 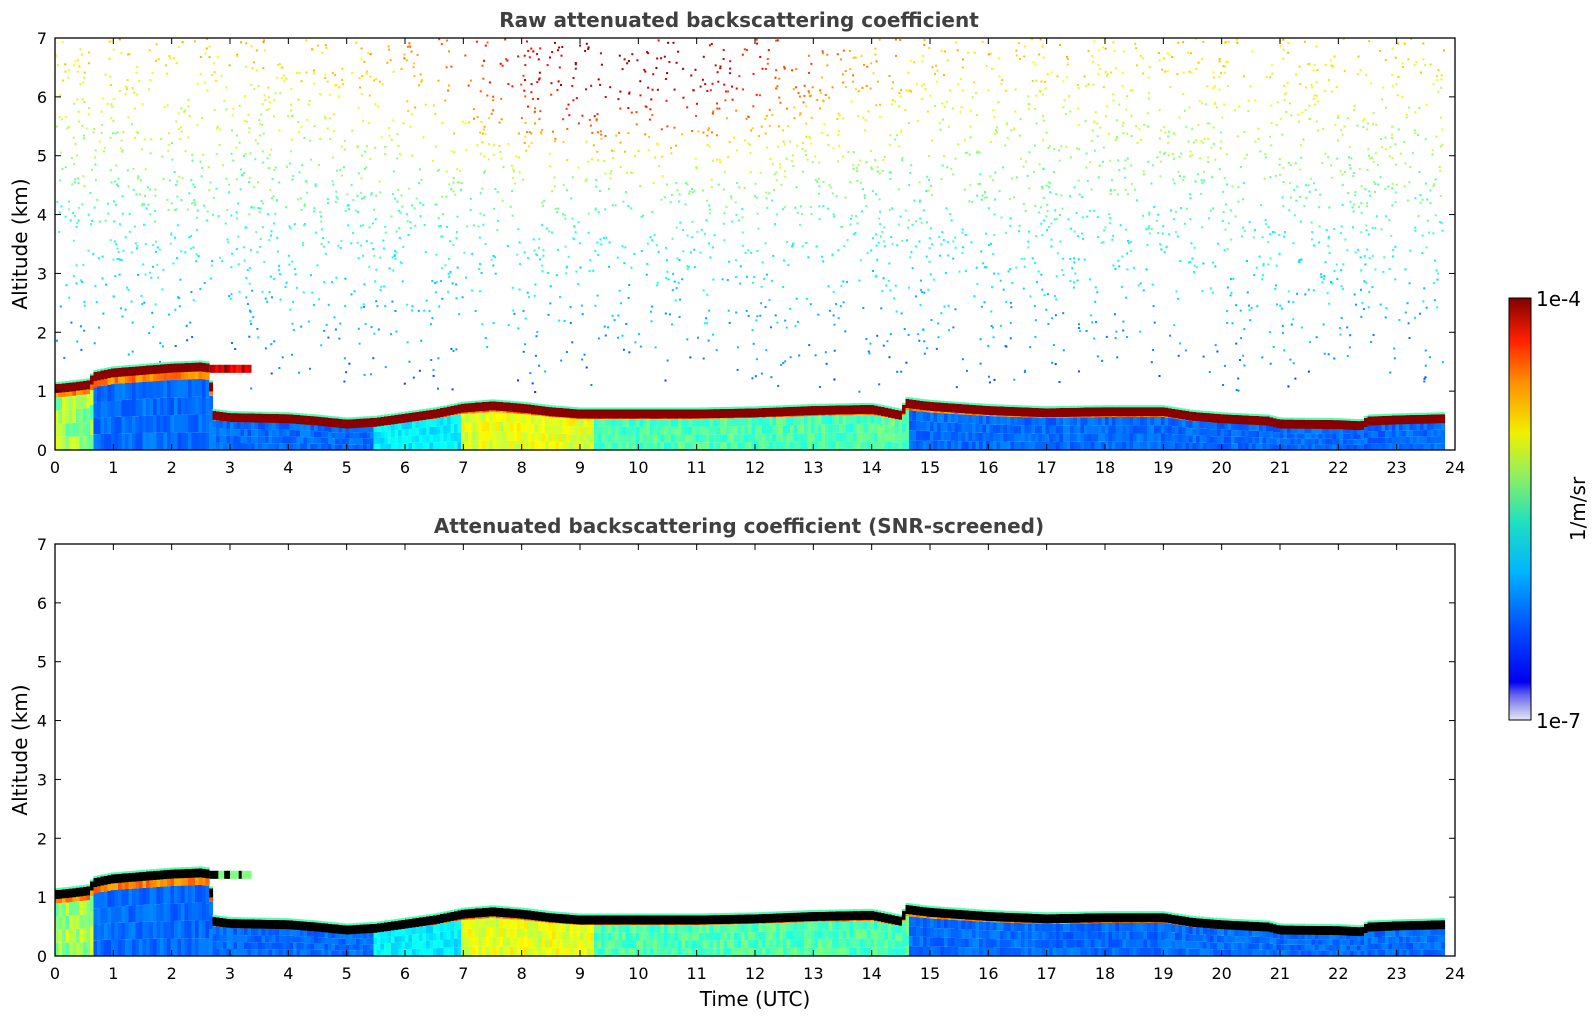 I want to click on panel-raw-ylabel: Altitude (km), so click(x=20, y=243).